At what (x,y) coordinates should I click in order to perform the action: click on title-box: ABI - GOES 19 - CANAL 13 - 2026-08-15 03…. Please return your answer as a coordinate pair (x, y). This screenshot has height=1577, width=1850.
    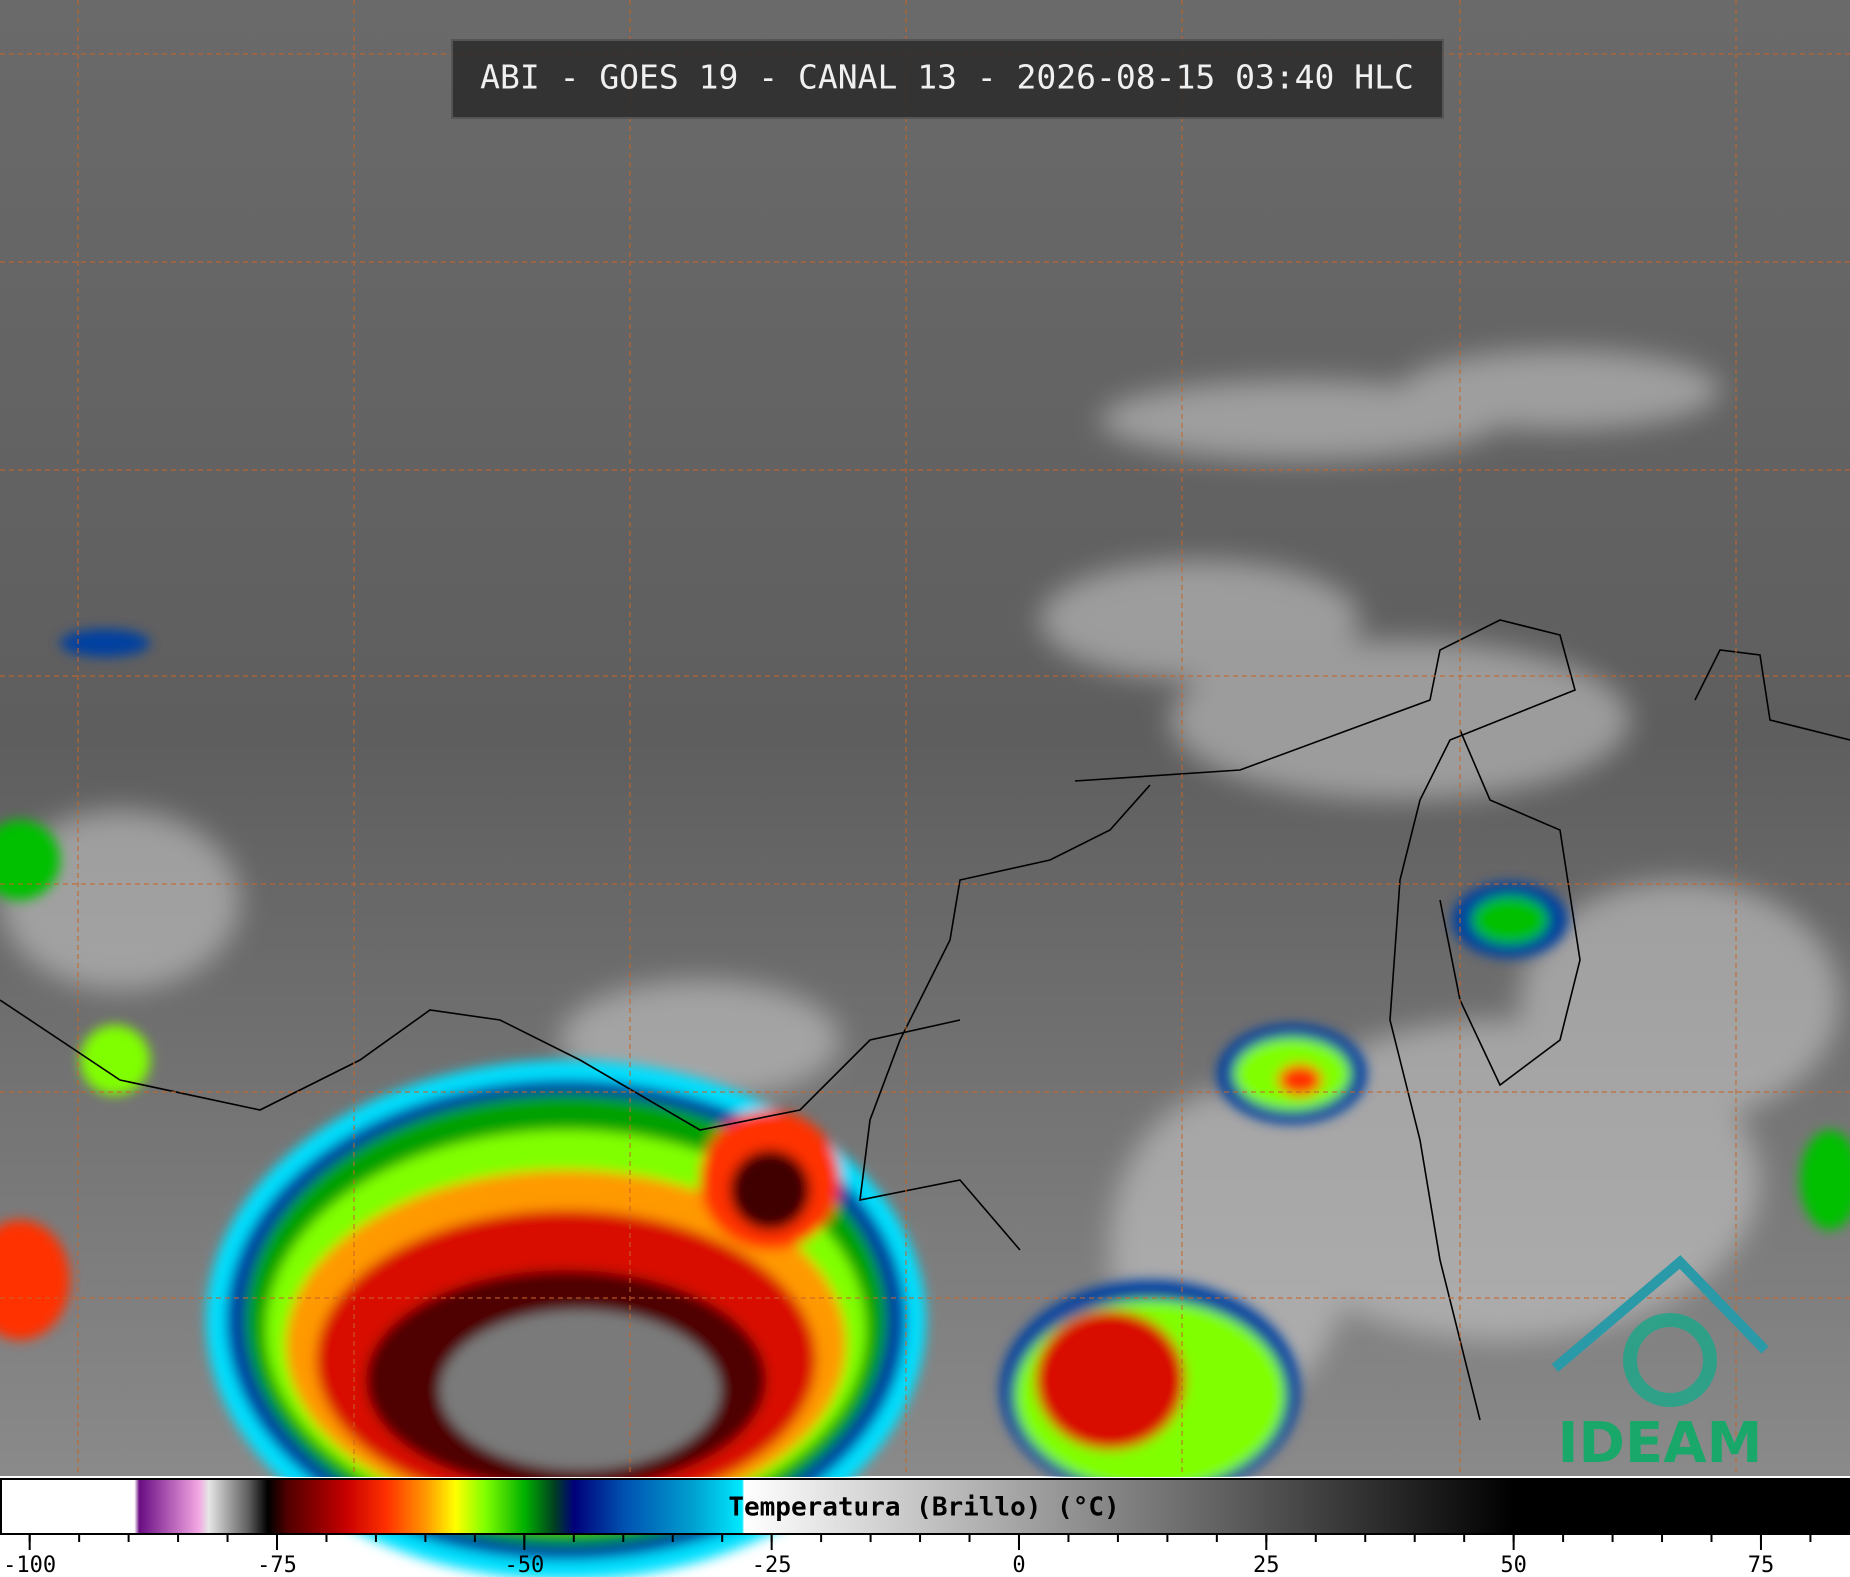
    Looking at the image, I should click on (947, 79).